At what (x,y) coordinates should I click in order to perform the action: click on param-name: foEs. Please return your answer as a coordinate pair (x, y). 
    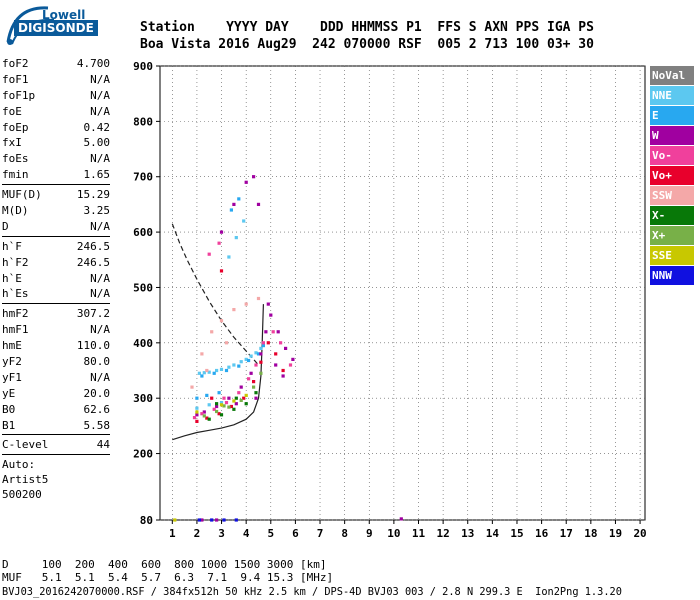
    Looking at the image, I should click on (15, 159).